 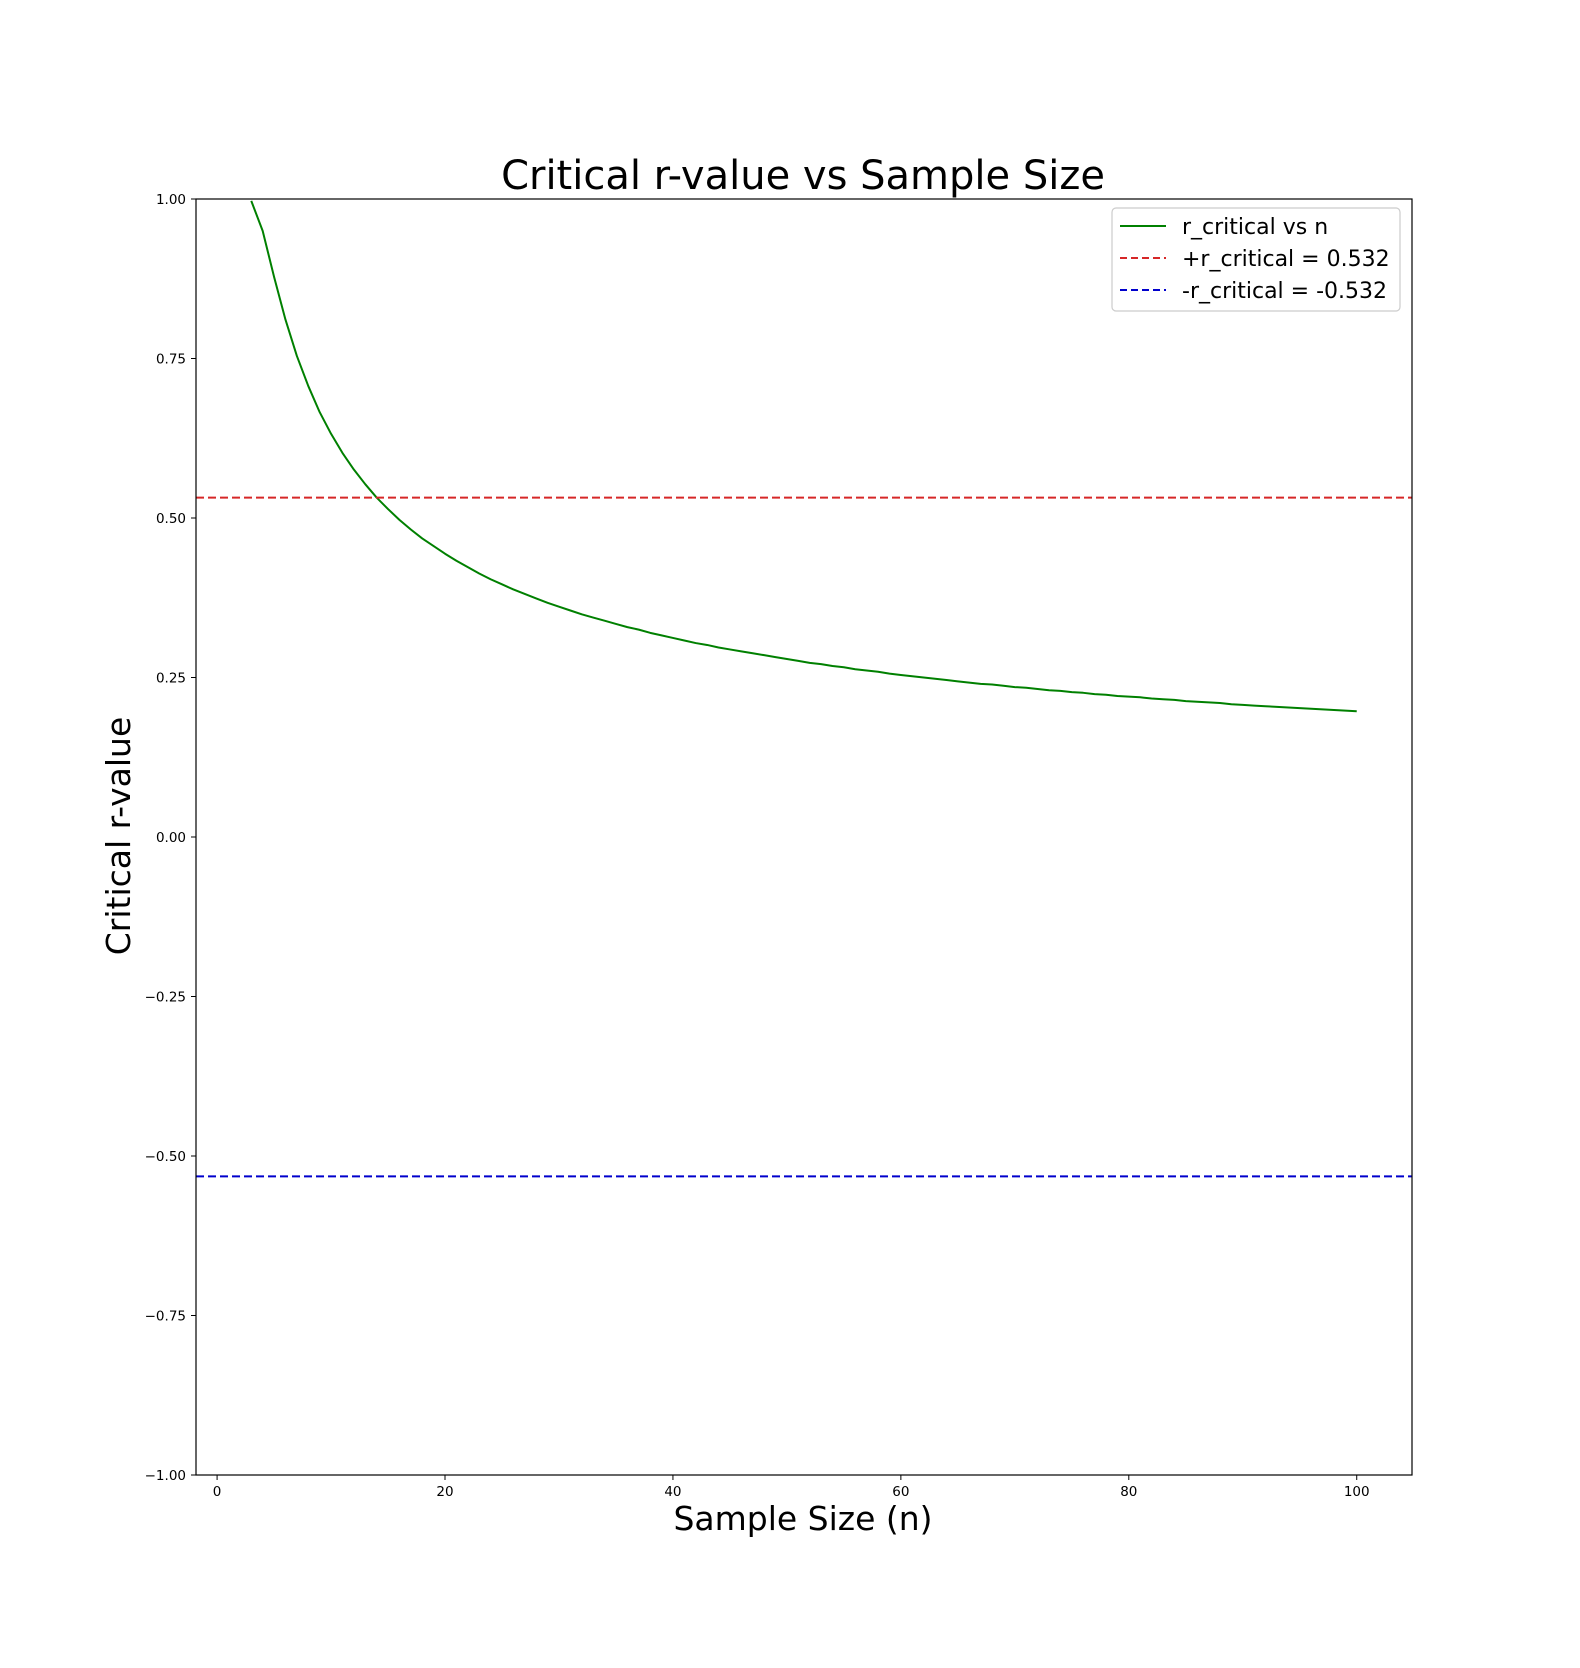 What do you see at coordinates (171, 519) in the screenshot?
I see `y-tick-label-6: 0.50` at bounding box center [171, 519].